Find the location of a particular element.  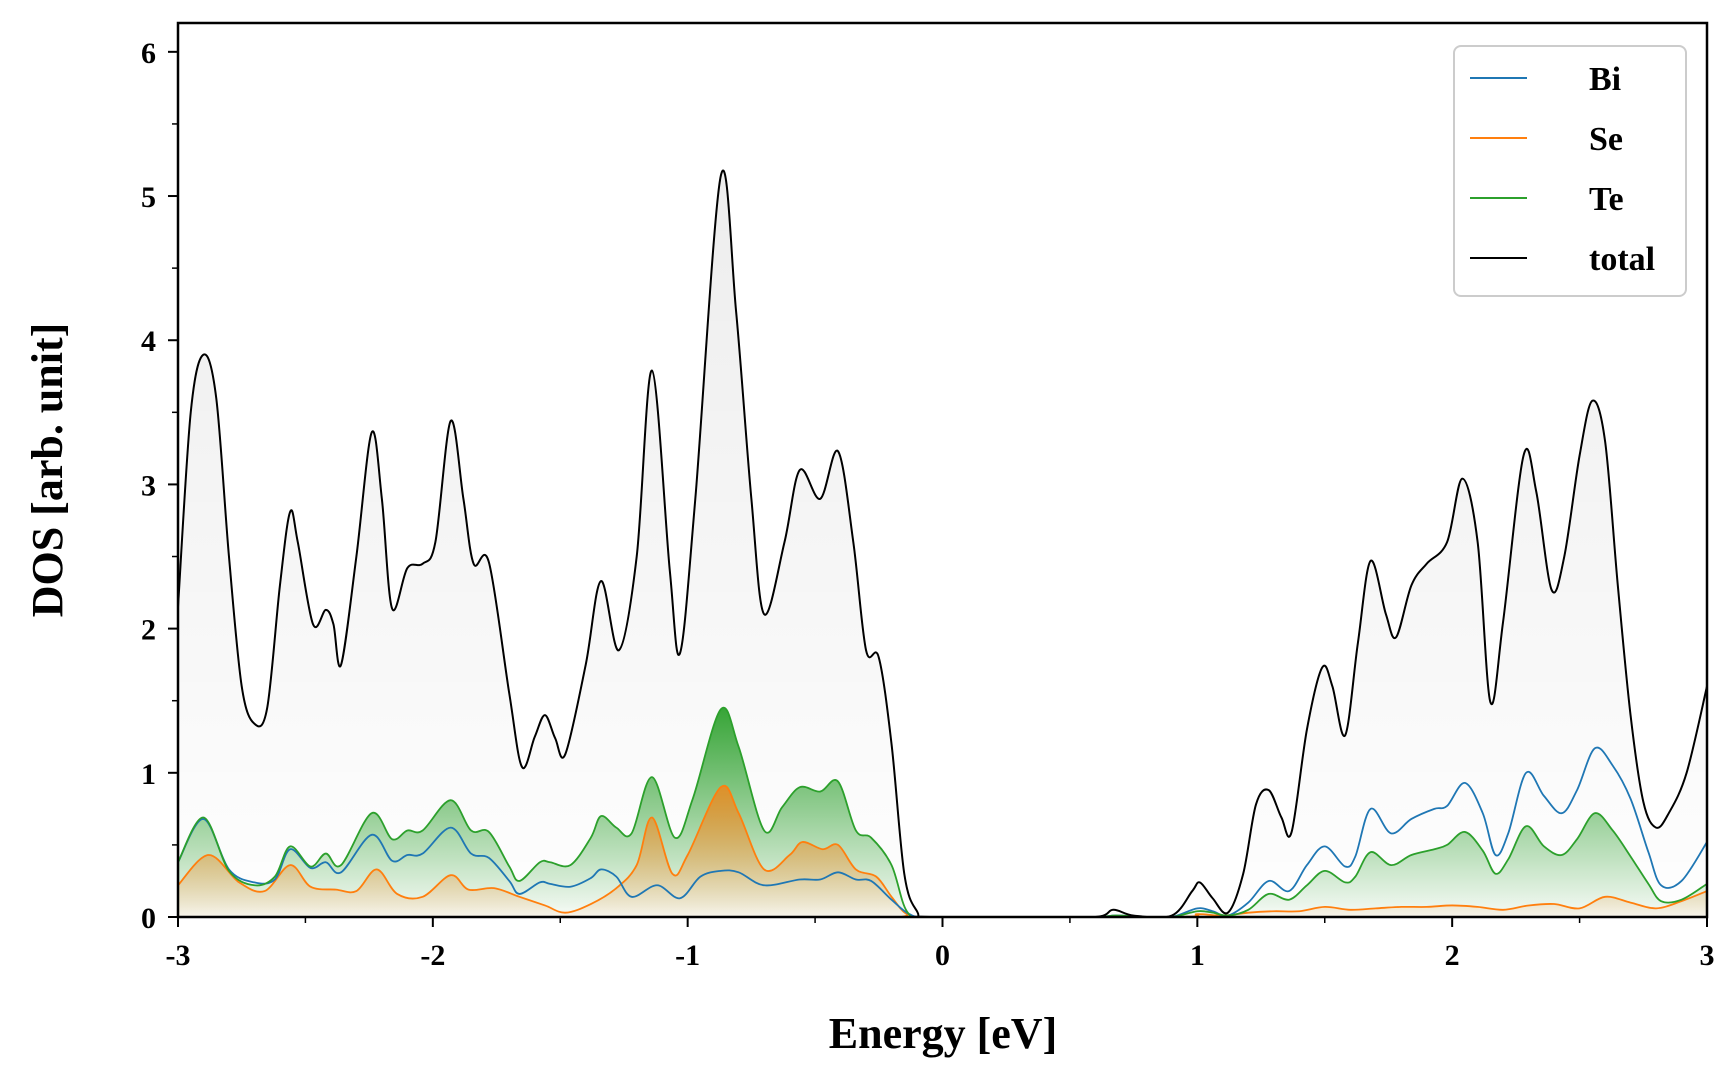

y-axis-title: DOS [arb. unit] is located at coordinates (47, 470).